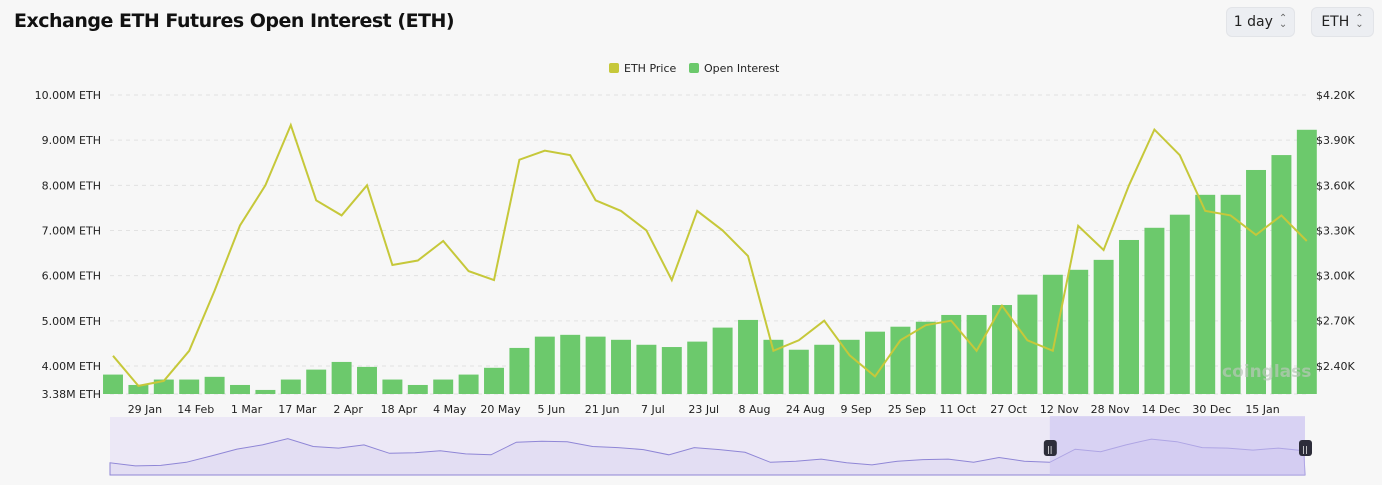 This screenshot has height=485, width=1382. Describe the element at coordinates (145, 409) in the screenshot. I see `x-tick: 29 Jan` at that location.